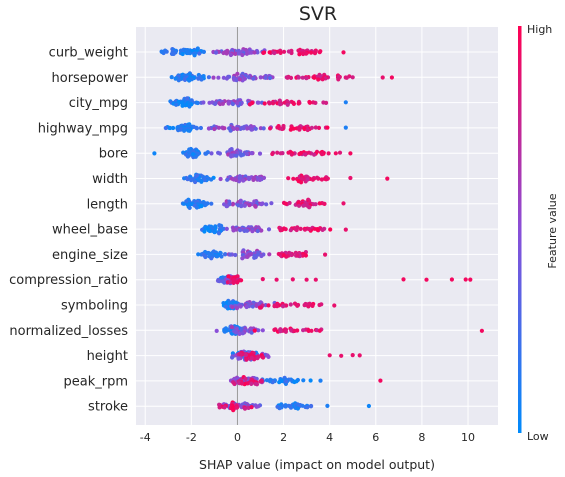 This screenshot has width=565, height=477. I want to click on x-tick-label: 4, so click(329, 437).